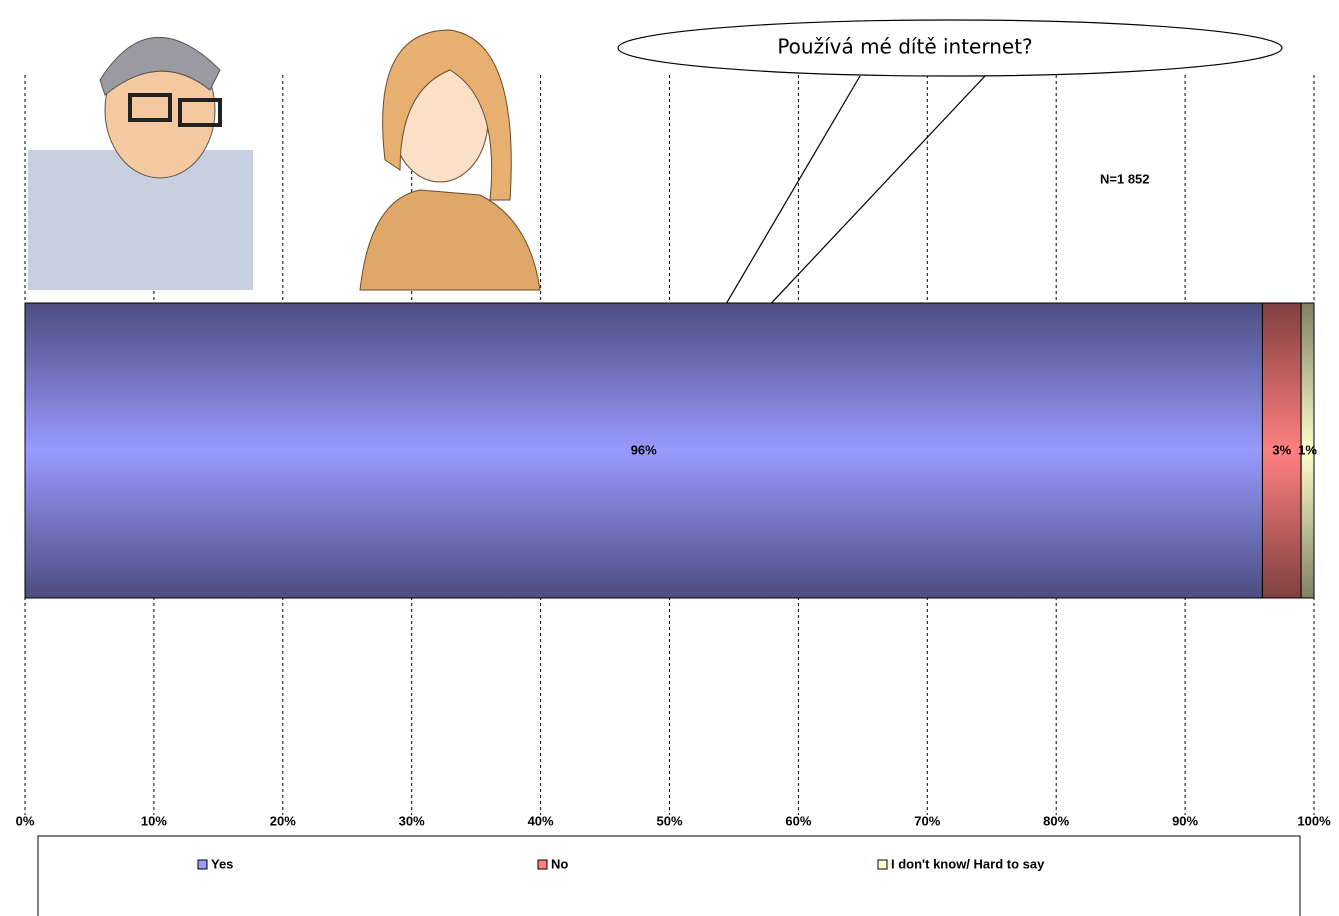 The image size is (1339, 916). I want to click on legend-label: No, so click(559, 863).